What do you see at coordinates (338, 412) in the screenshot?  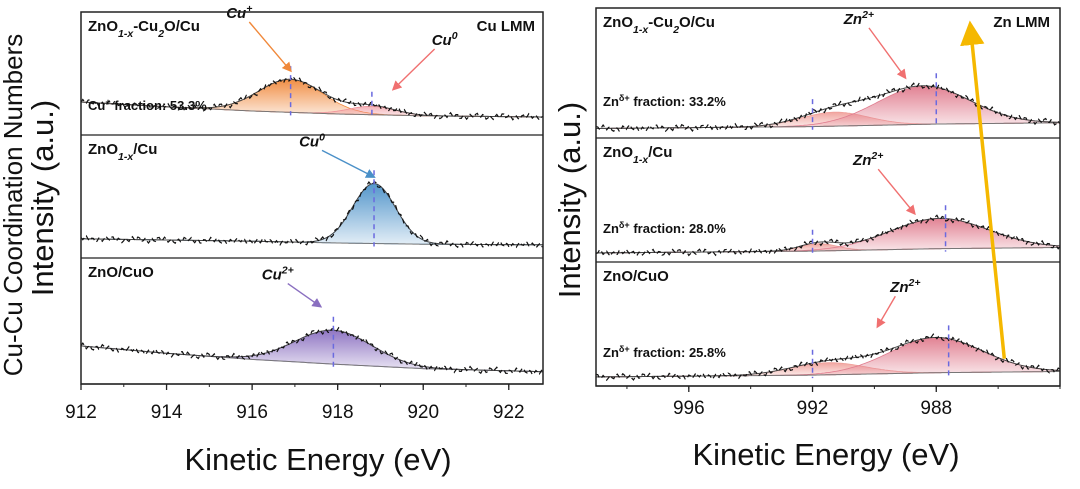 I see `x-tick-label: 918` at bounding box center [338, 412].